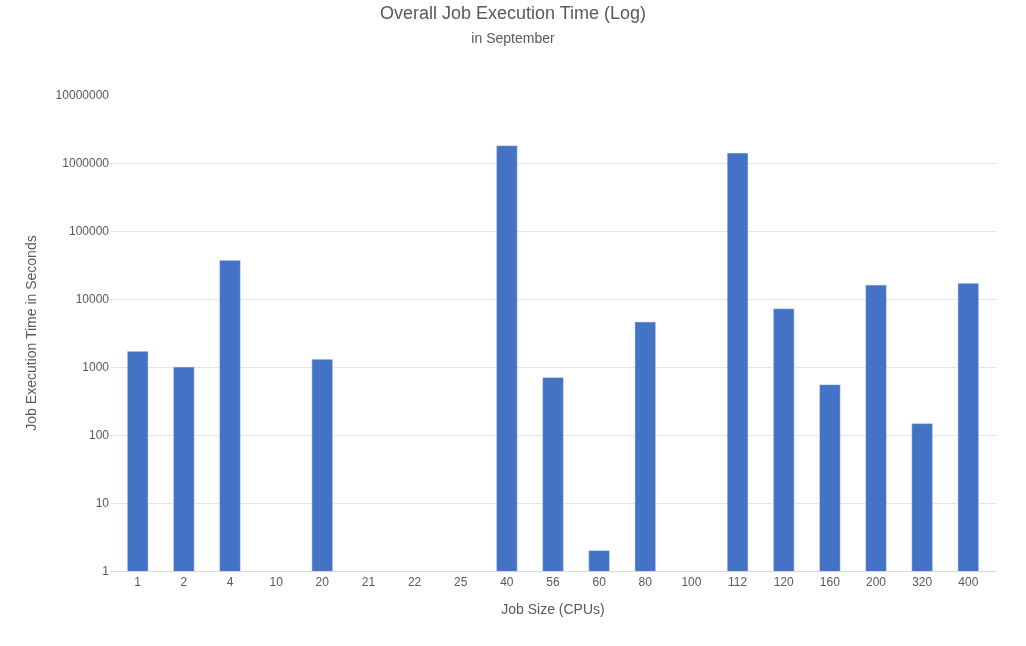 The image size is (1026, 646). Describe the element at coordinates (102, 503) in the screenshot. I see `y-tick-label: 10` at that location.